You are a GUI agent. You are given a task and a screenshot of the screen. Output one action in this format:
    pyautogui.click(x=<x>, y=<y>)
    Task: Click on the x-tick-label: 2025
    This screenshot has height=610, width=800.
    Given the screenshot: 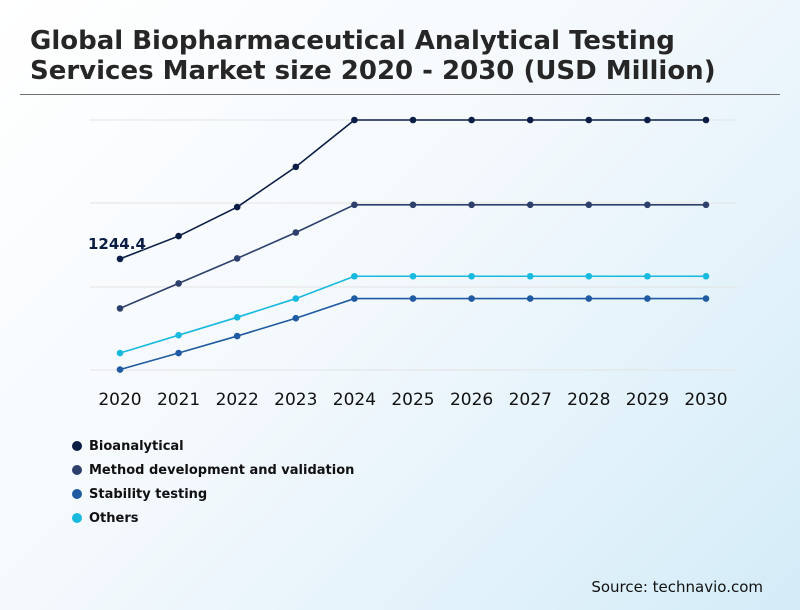 What is the action you would take?
    pyautogui.click(x=412, y=400)
    